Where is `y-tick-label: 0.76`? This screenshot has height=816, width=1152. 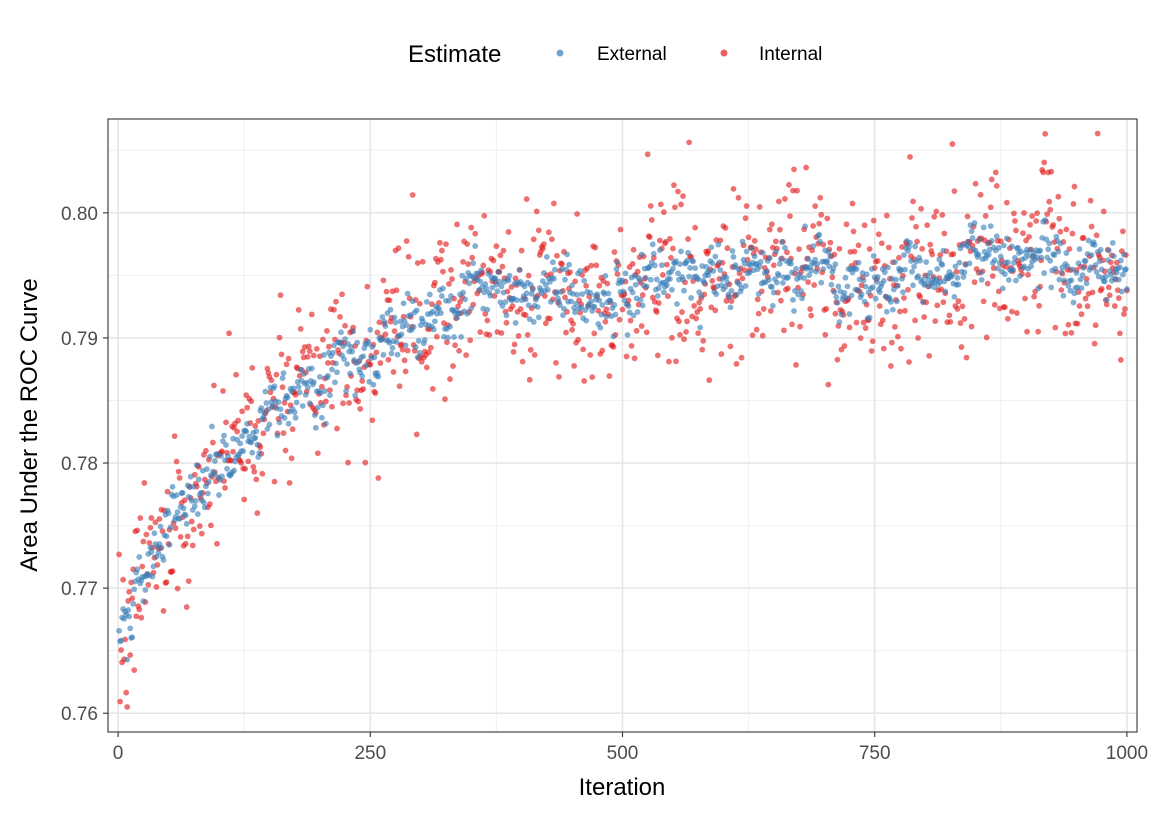 y-tick-label: 0.76 is located at coordinates (79, 714).